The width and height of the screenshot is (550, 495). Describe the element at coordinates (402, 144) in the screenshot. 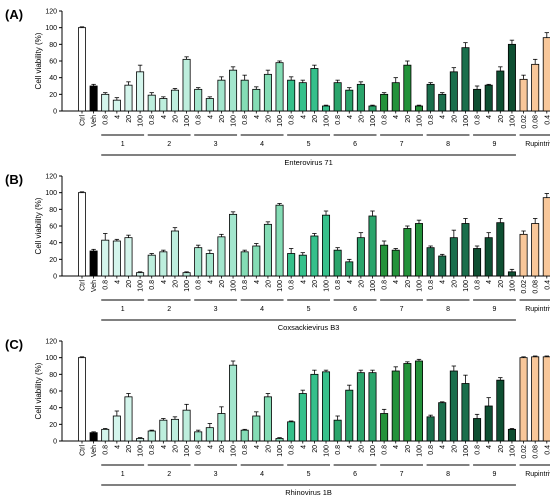

I see `group-label: 7` at that location.